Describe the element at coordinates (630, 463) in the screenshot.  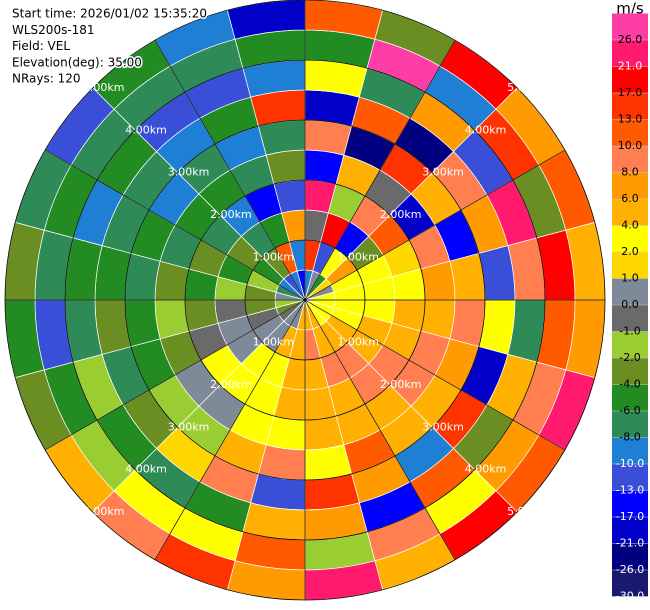
I see `colorbar-tick-label: -10.0` at that location.